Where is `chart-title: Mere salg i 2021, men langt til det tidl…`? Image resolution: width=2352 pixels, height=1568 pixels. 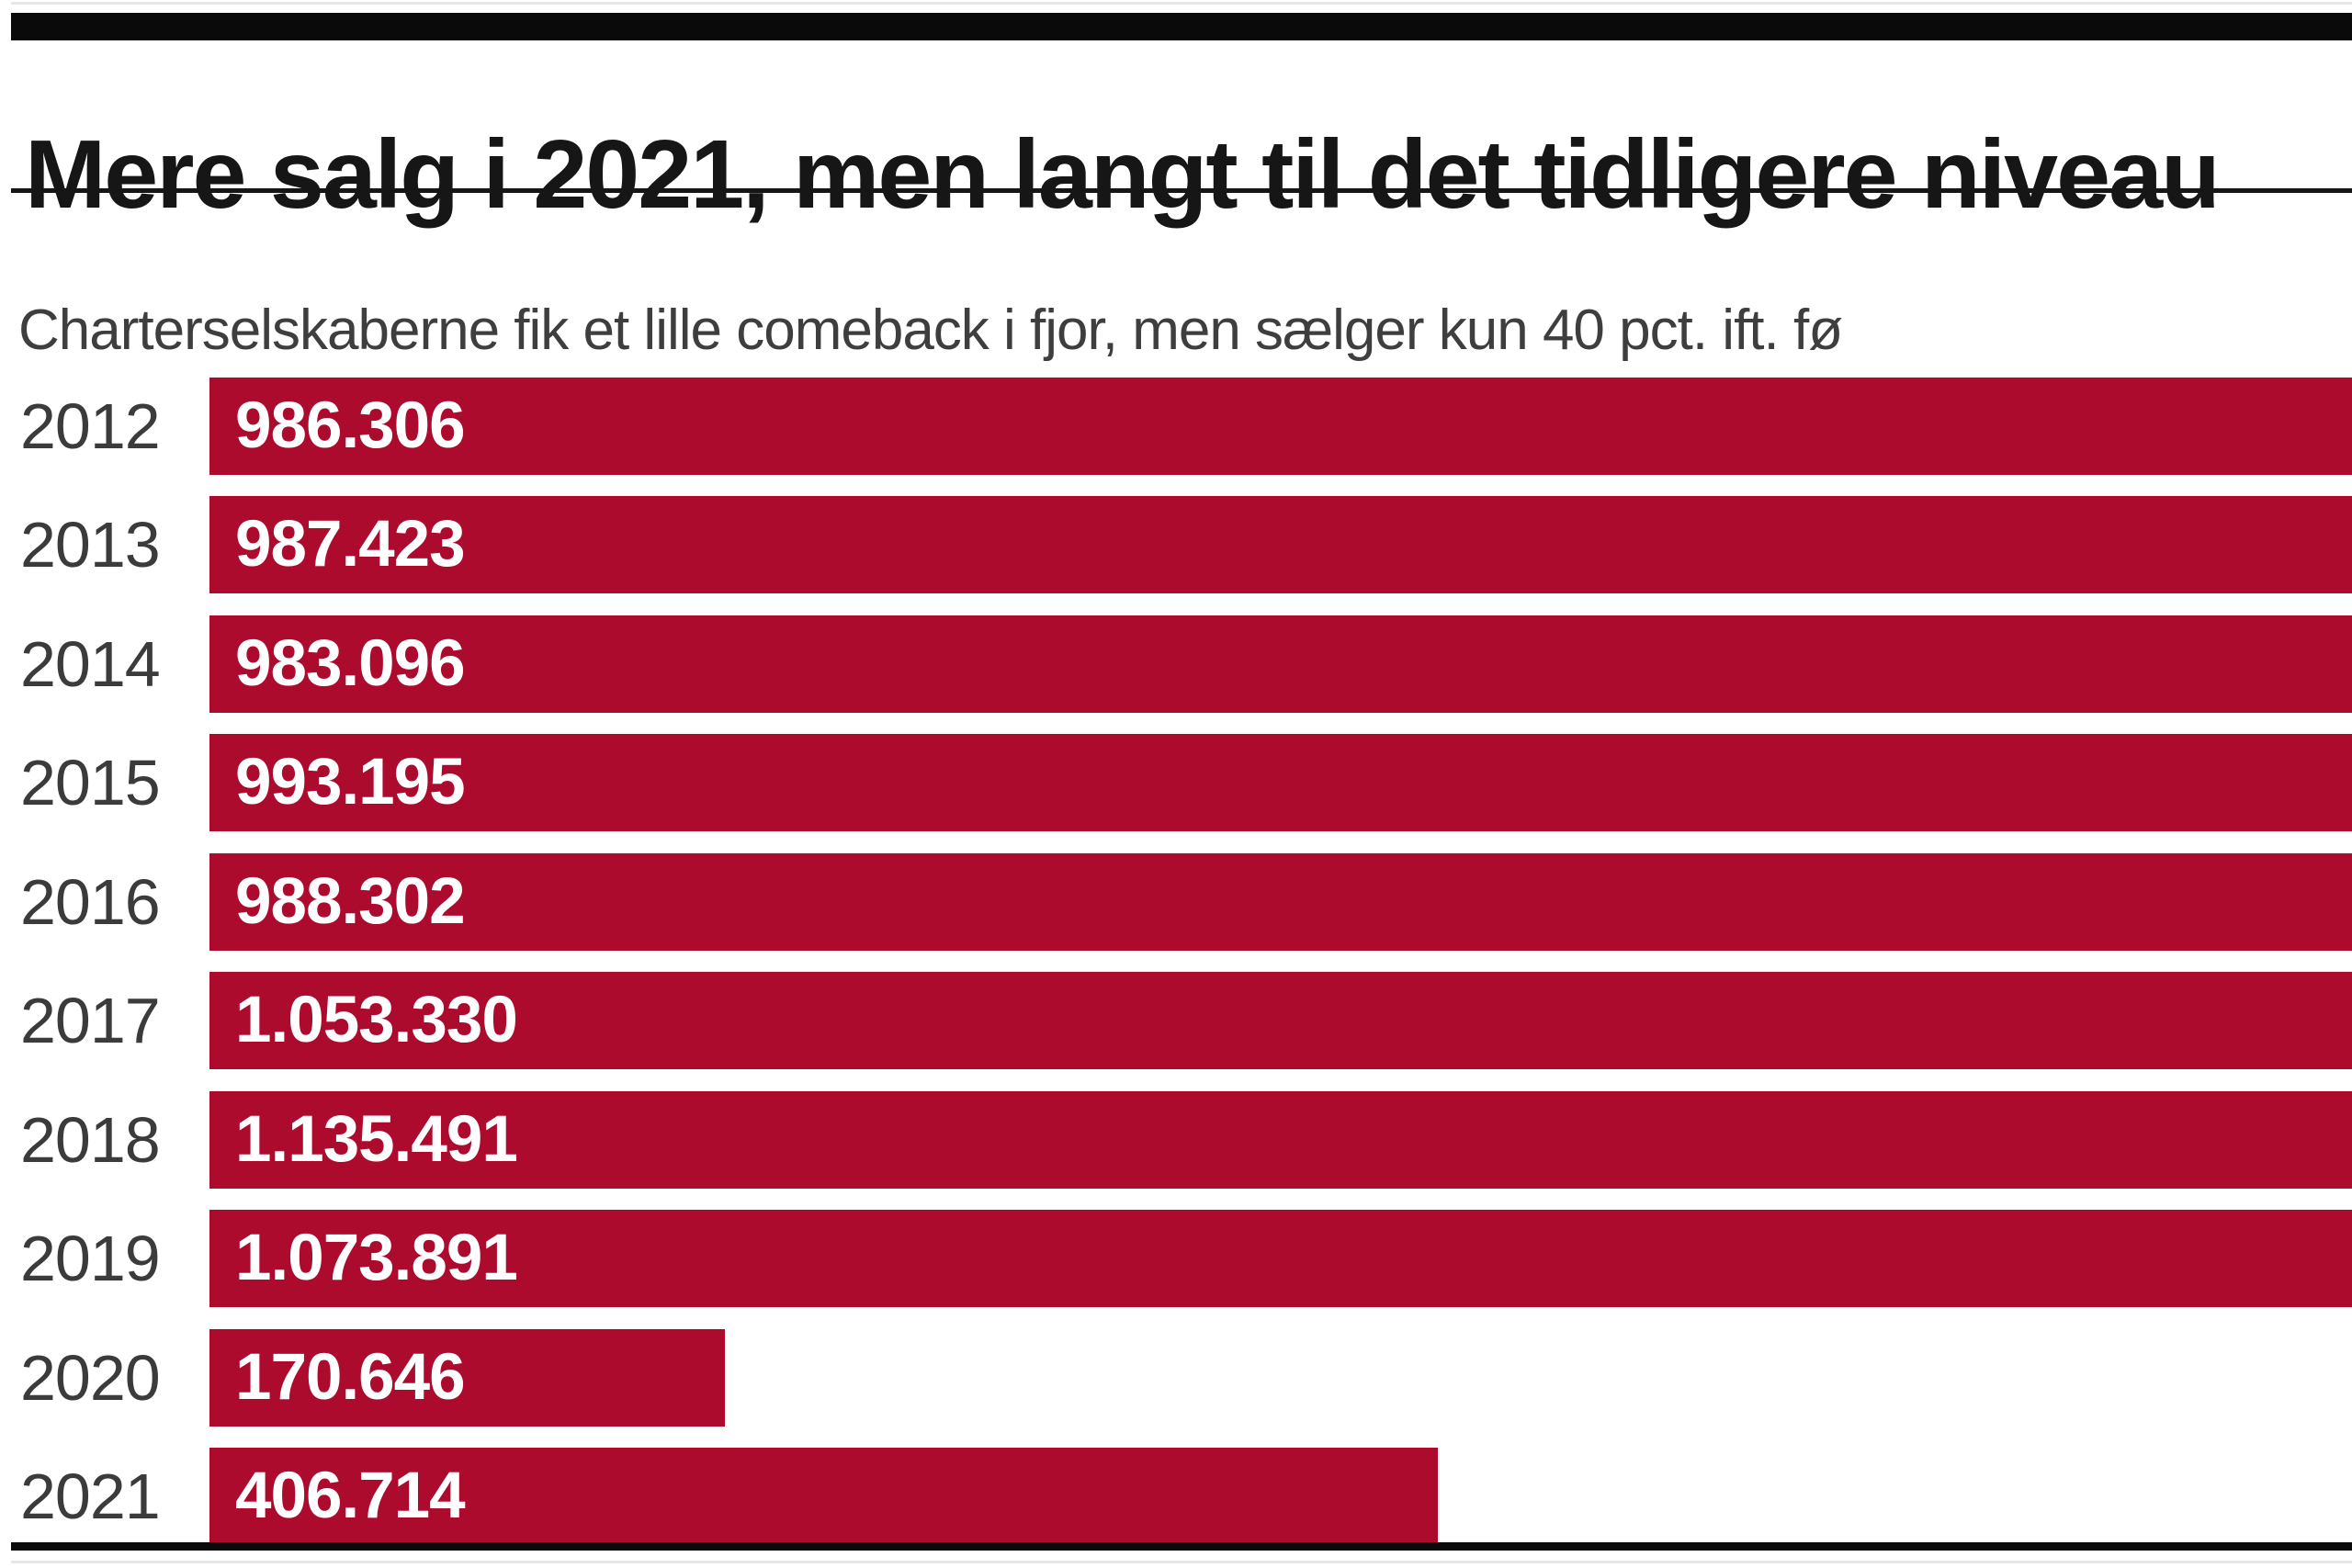
chart-title: Mere salg i 2021, men langt til det tidl… is located at coordinates (1123, 175).